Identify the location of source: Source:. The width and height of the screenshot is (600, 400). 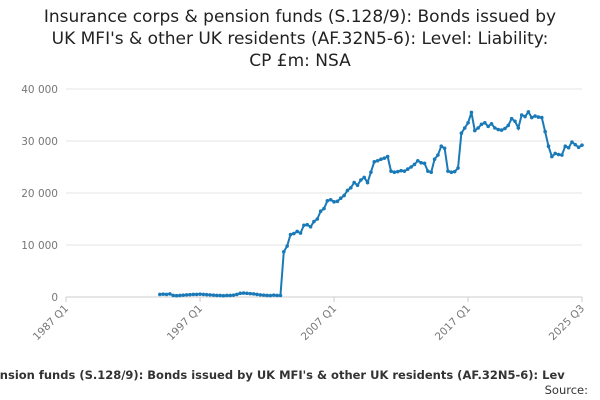
(566, 390).